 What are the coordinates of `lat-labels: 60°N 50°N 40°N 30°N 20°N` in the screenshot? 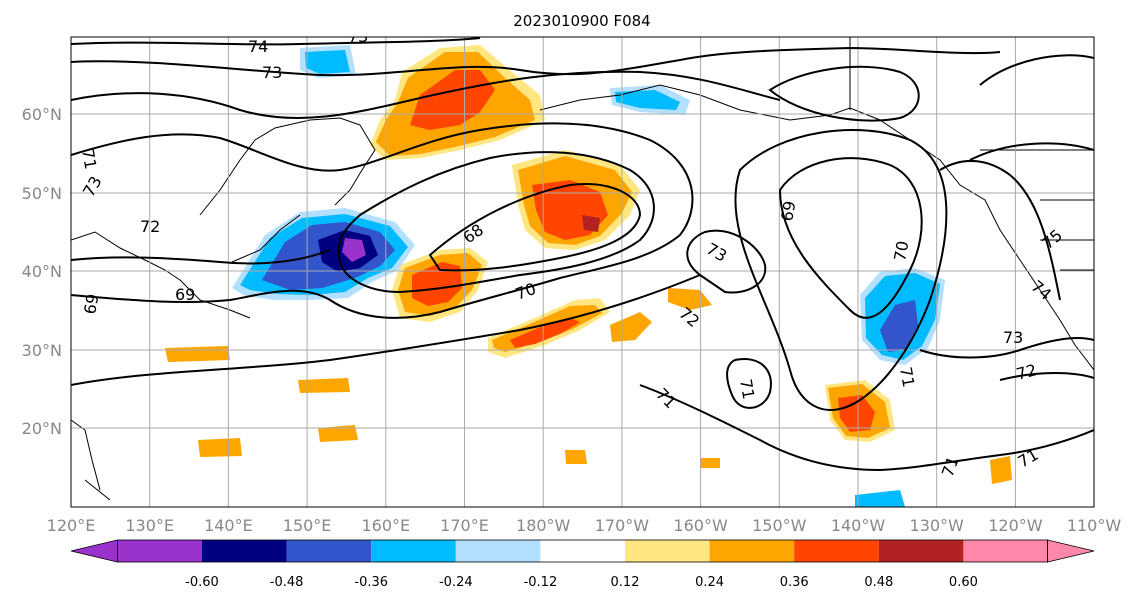 It's located at (42, 271).